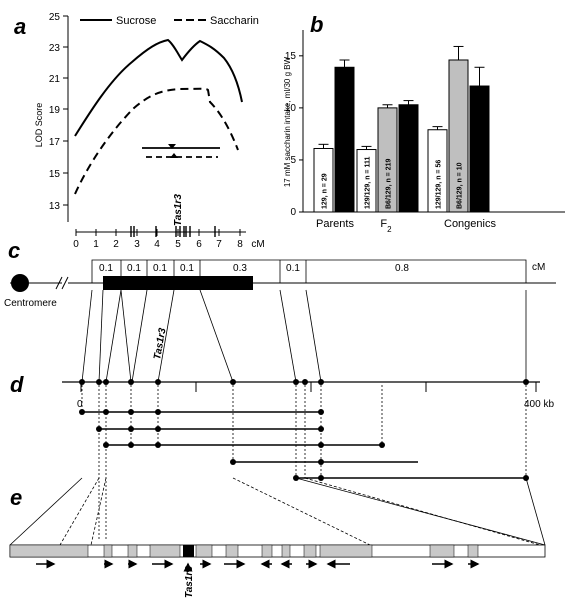 This screenshot has width=572, height=600. Describe the element at coordinates (234, 21) in the screenshot. I see `legend-saccharin-label: Saccharin` at that location.